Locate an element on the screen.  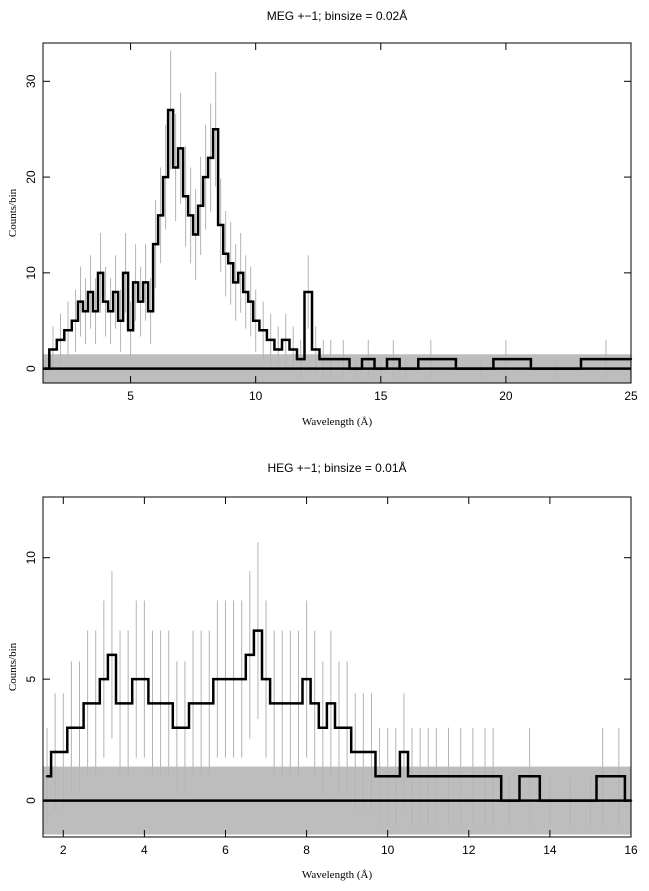
heg-x-tick-label: 10 is located at coordinates (388, 850).